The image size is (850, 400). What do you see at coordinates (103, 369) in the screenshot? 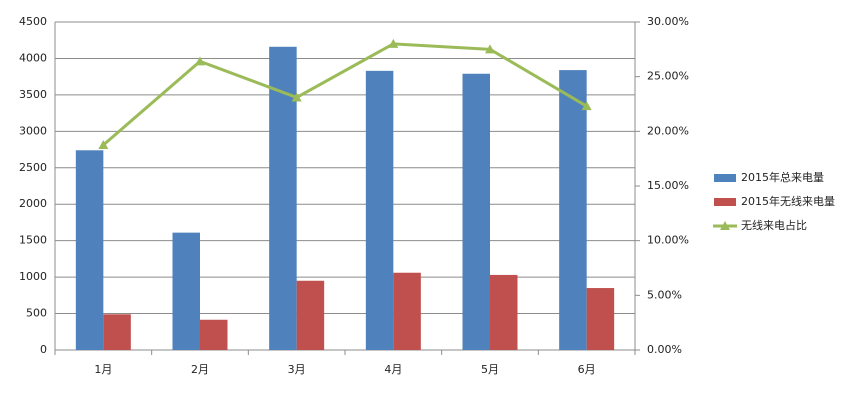
I see `x-tick-label: 1月` at bounding box center [103, 369].